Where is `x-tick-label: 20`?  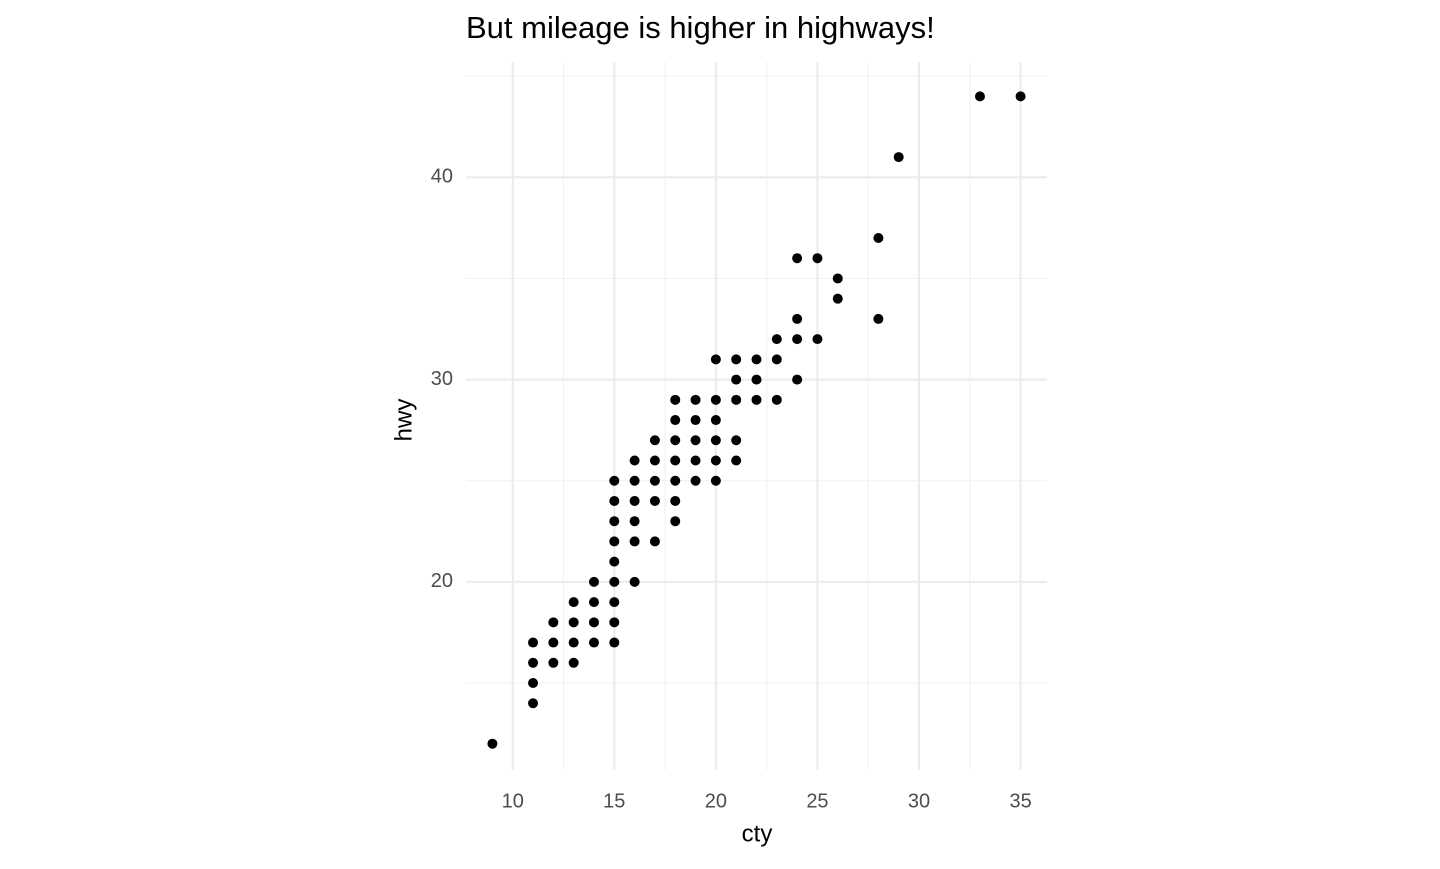
x-tick-label: 20 is located at coordinates (716, 801).